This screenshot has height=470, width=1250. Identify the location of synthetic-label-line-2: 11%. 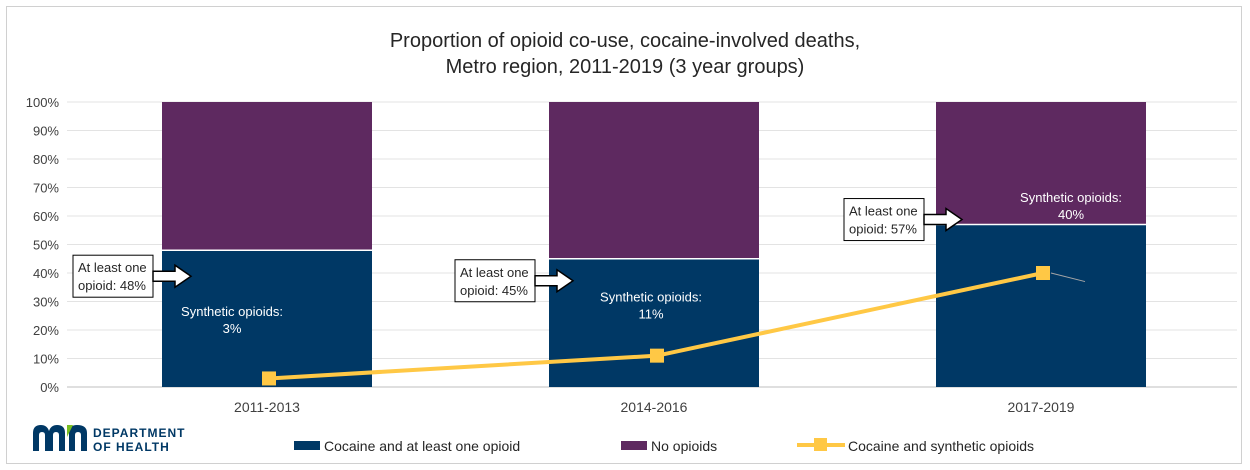
(650, 314).